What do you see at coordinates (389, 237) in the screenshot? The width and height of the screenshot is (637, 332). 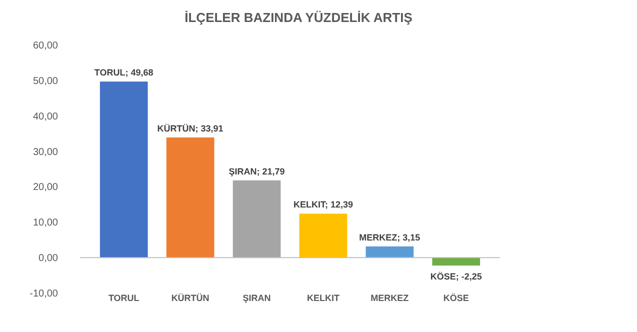 I see `data-label: MERKEZ; 3,15` at bounding box center [389, 237].